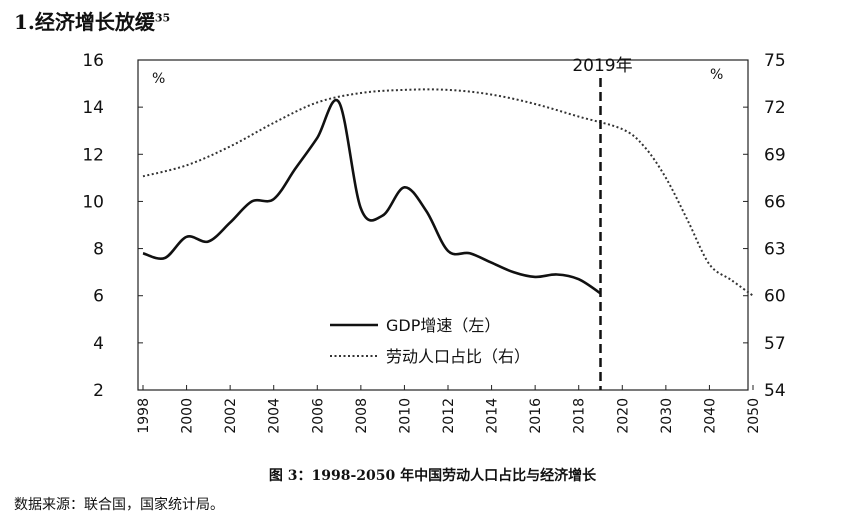 The width and height of the screenshot is (865, 526). What do you see at coordinates (98, 391) in the screenshot?
I see `left-axis-tick-label: 2` at bounding box center [98, 391].